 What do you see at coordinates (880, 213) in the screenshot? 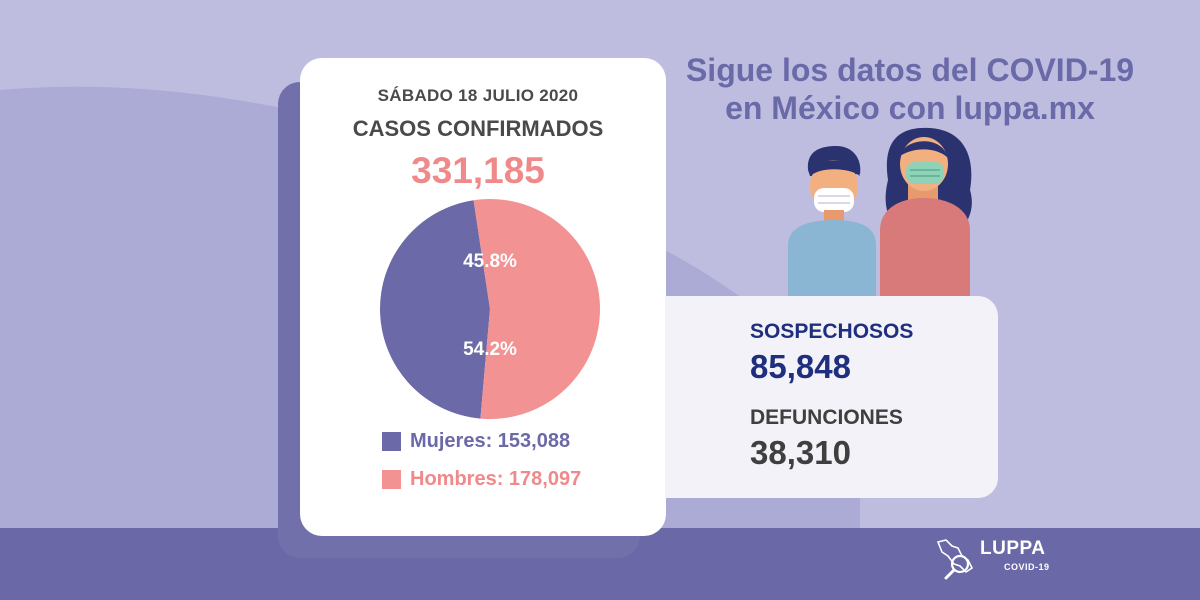
I see `masked-people-illustration` at bounding box center [880, 213].